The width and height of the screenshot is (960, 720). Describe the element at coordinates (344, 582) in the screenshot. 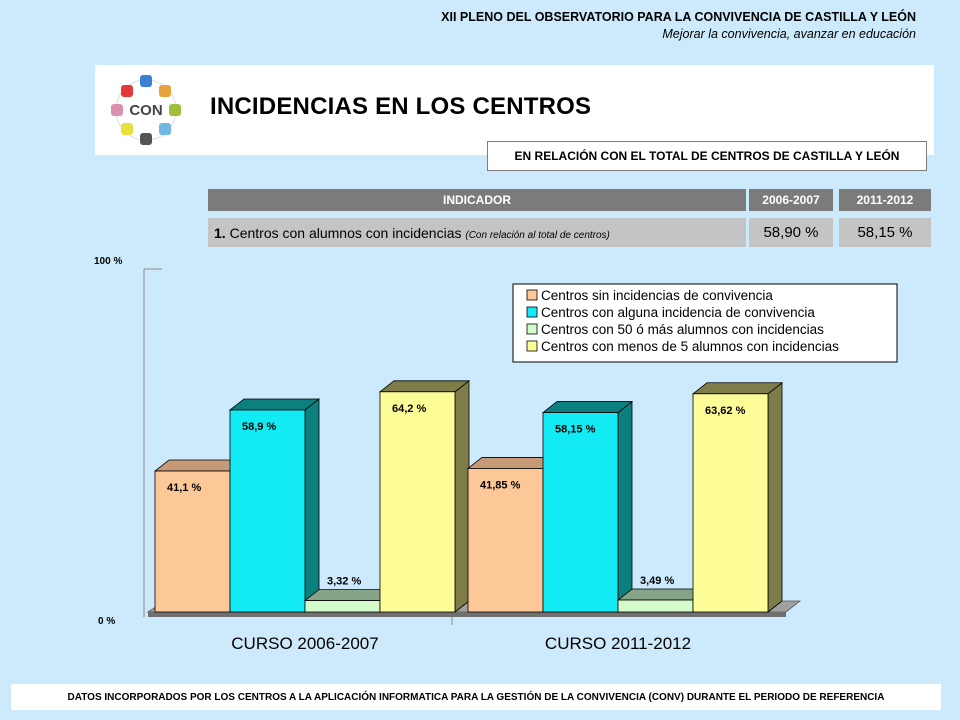

I see `data-label: 3,32 %` at that location.